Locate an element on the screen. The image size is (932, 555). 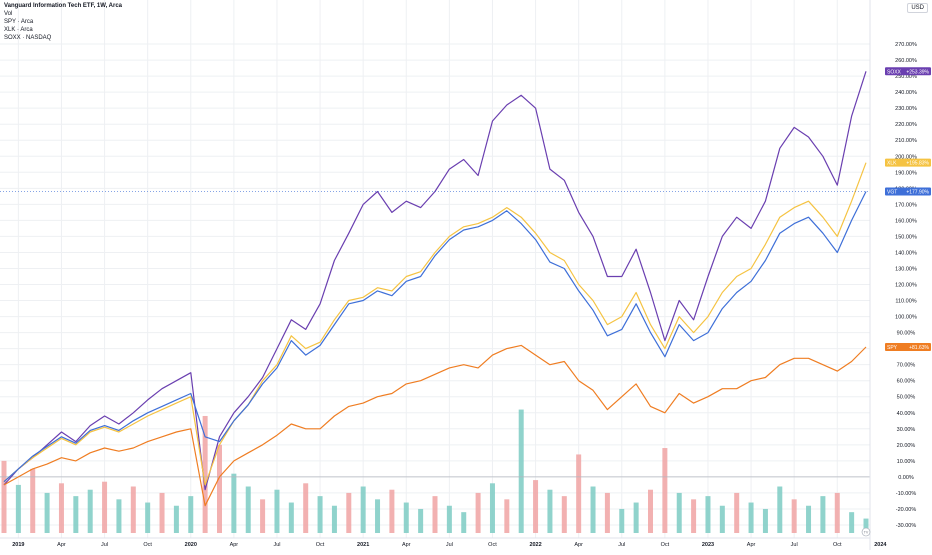
badge-spy: SPY +81.63% is located at coordinates (908, 347).